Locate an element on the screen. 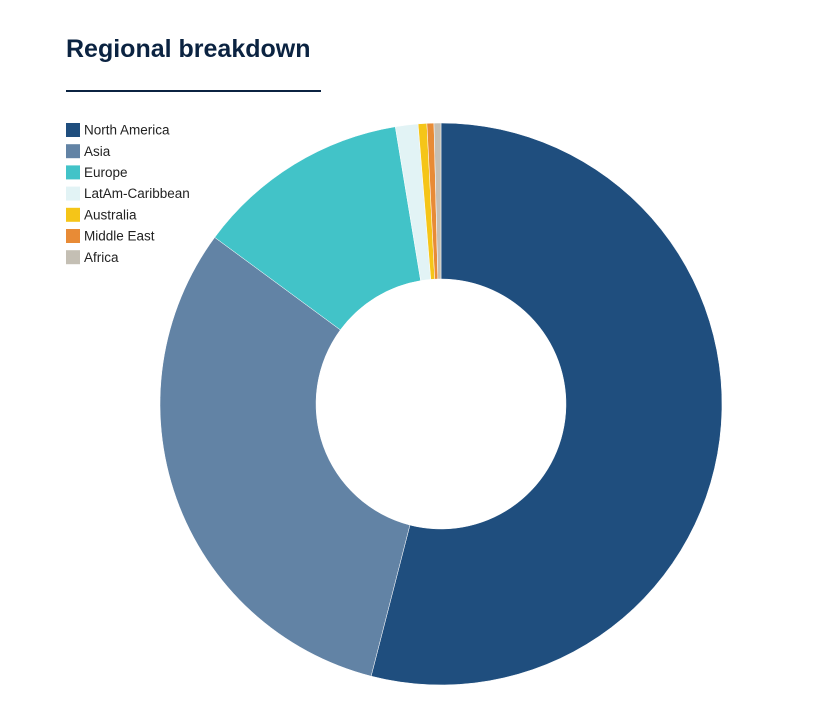 This screenshot has height=712, width=813. legend-label: Australia is located at coordinates (110, 214).